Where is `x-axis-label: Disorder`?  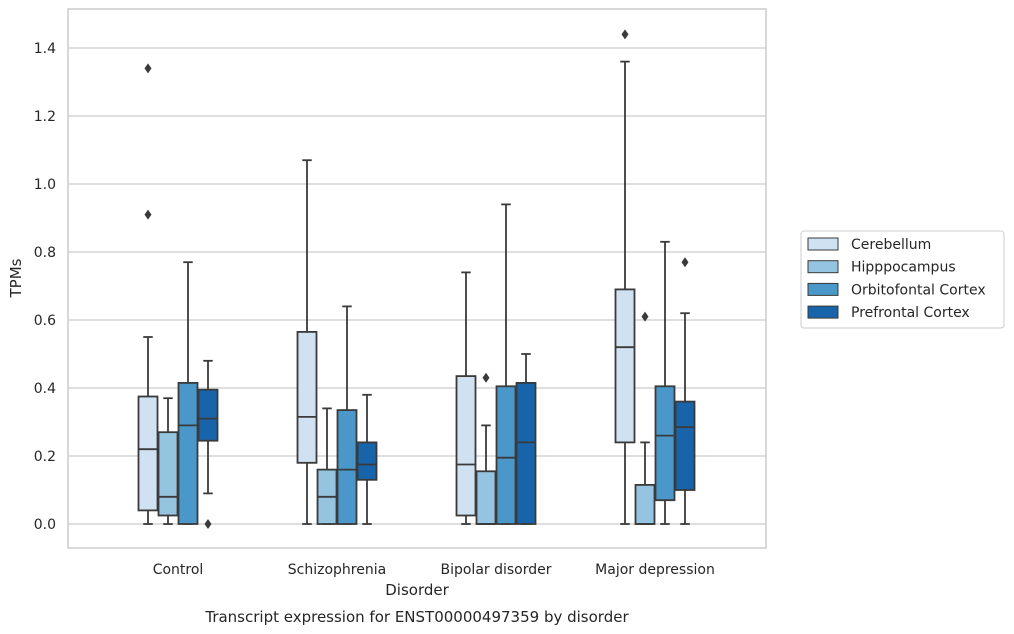 x-axis-label: Disorder is located at coordinates (417, 590).